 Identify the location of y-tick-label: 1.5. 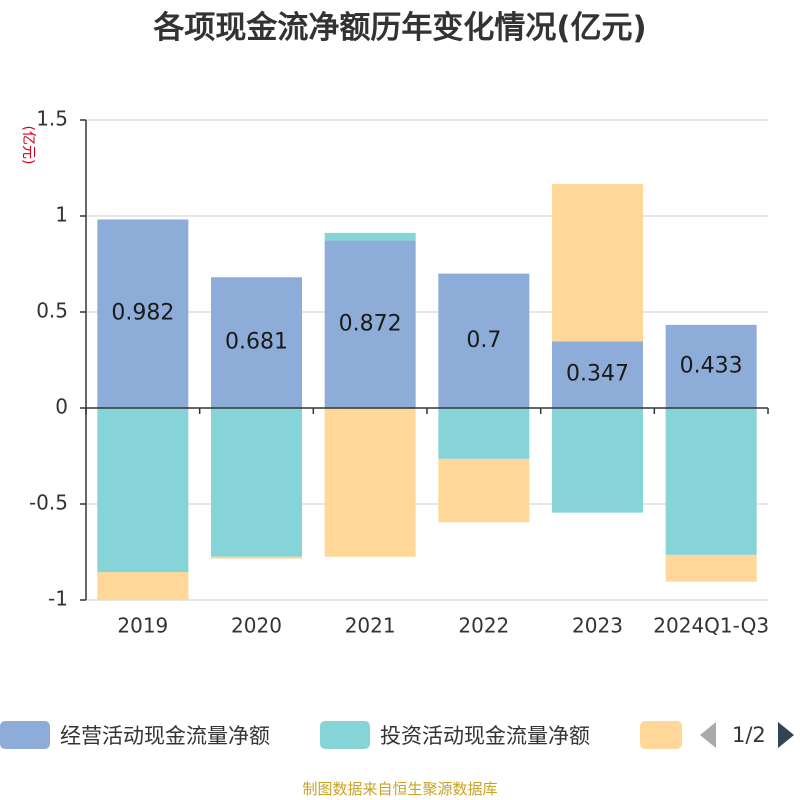
(52, 119).